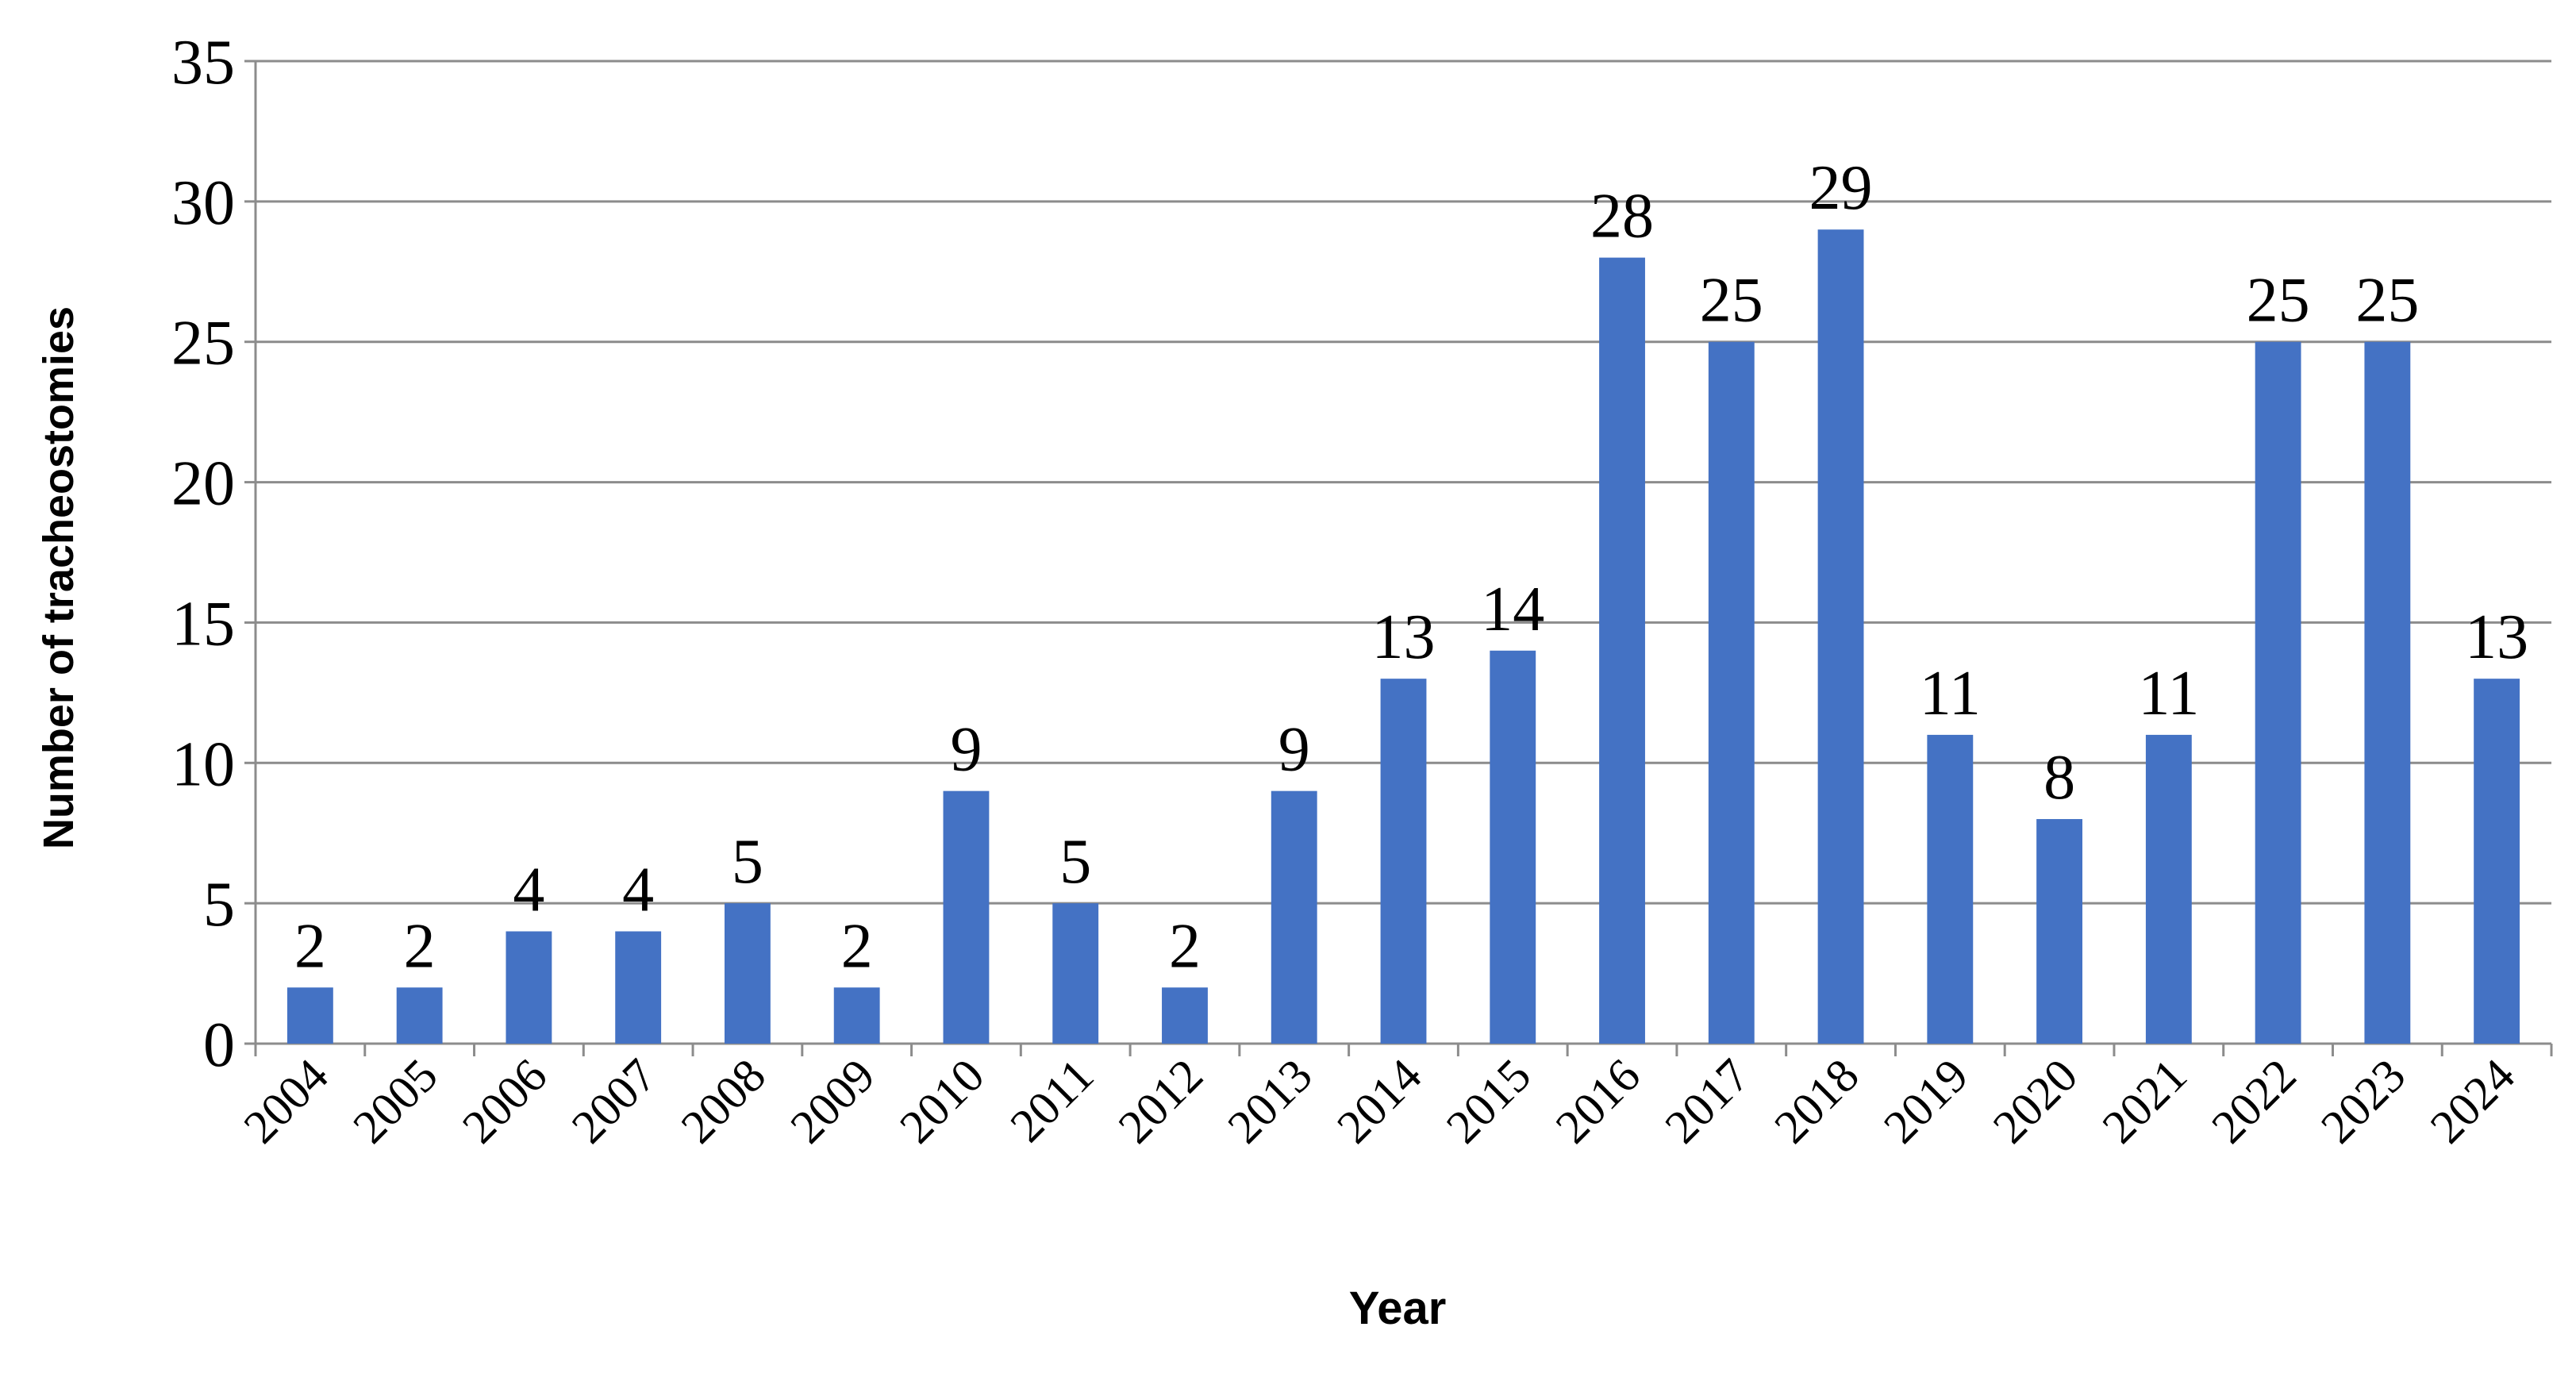 This screenshot has height=1373, width=2576. I want to click on x-tick-label: 2017, so click(1707, 1101).